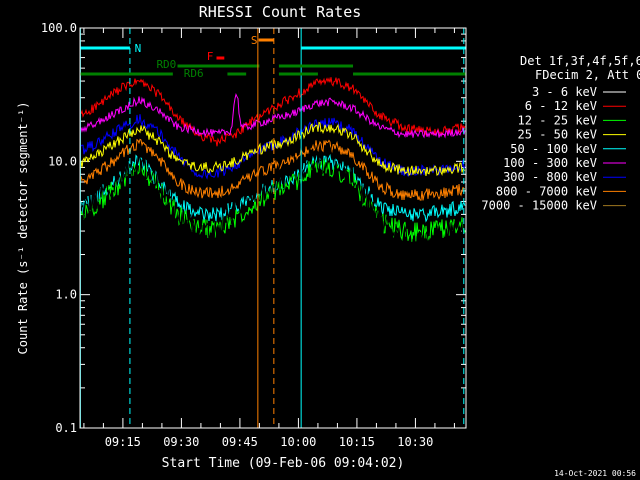 This screenshot has height=480, width=640. I want to click on legend-label: 3 - 6 keV, so click(564, 92).